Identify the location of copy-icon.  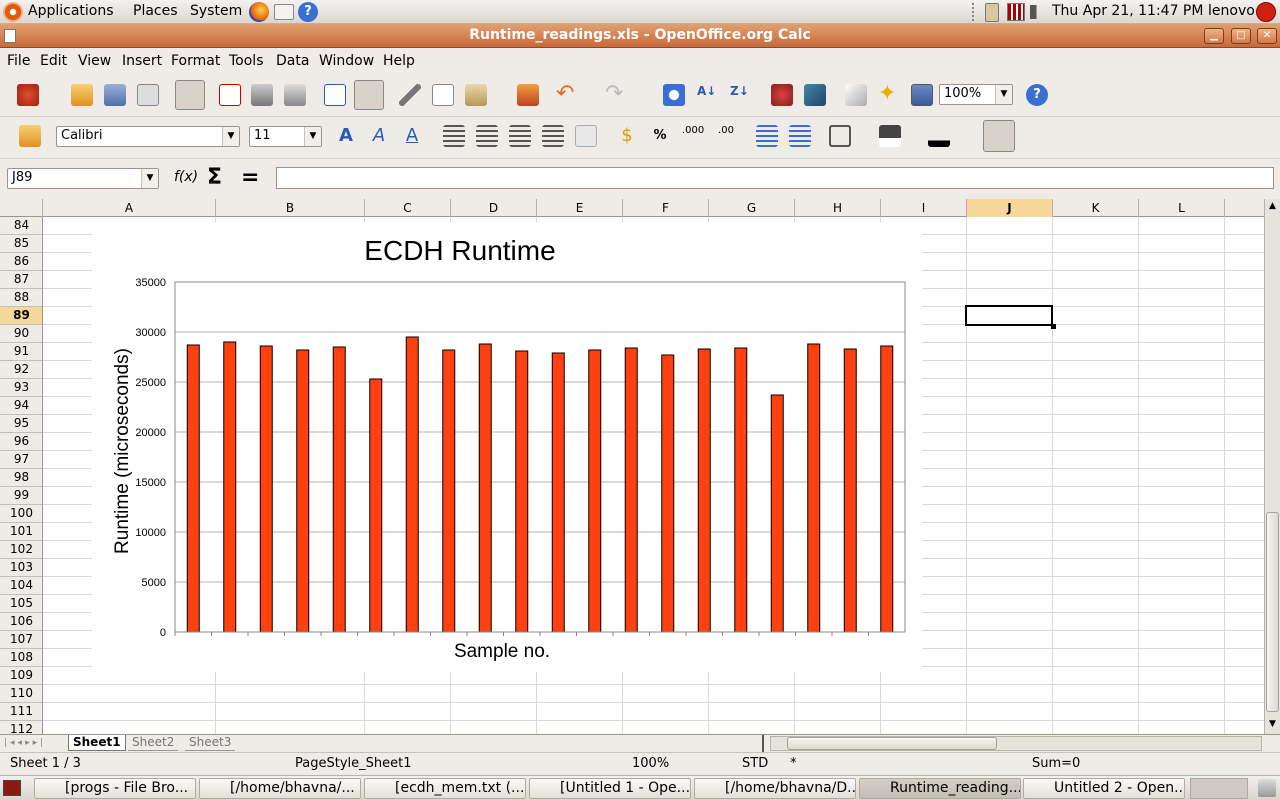
(443, 95).